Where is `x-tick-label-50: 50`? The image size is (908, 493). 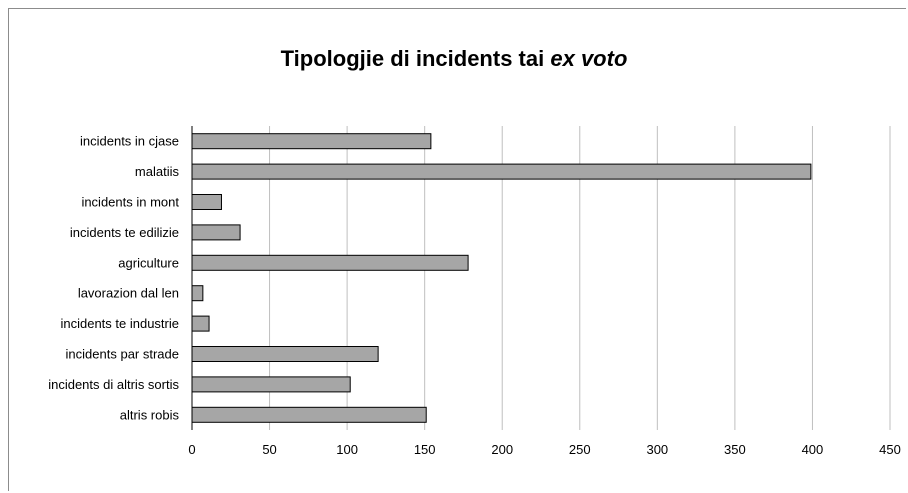
x-tick-label-50: 50 is located at coordinates (269, 449).